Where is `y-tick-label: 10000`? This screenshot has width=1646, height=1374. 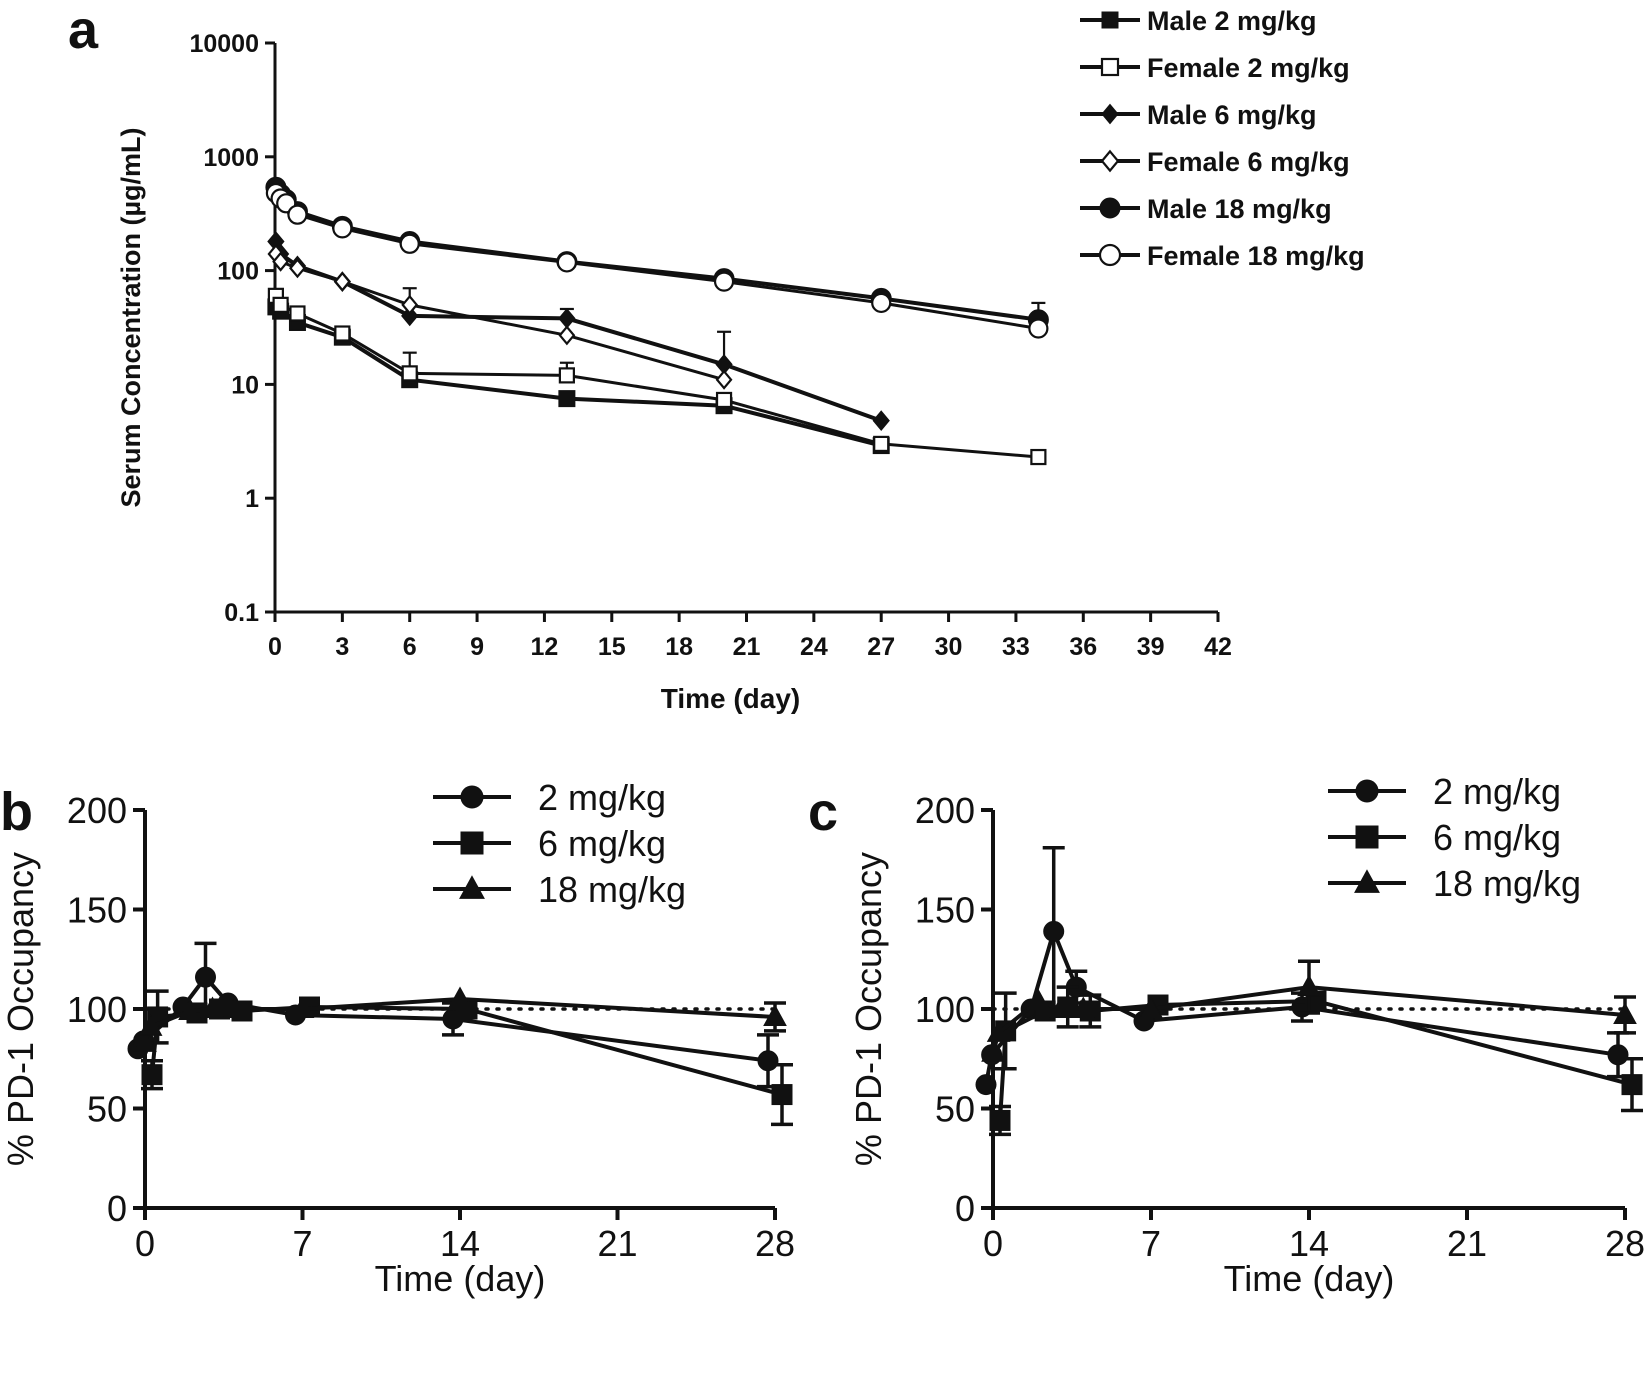
y-tick-label: 10000 is located at coordinates (224, 44).